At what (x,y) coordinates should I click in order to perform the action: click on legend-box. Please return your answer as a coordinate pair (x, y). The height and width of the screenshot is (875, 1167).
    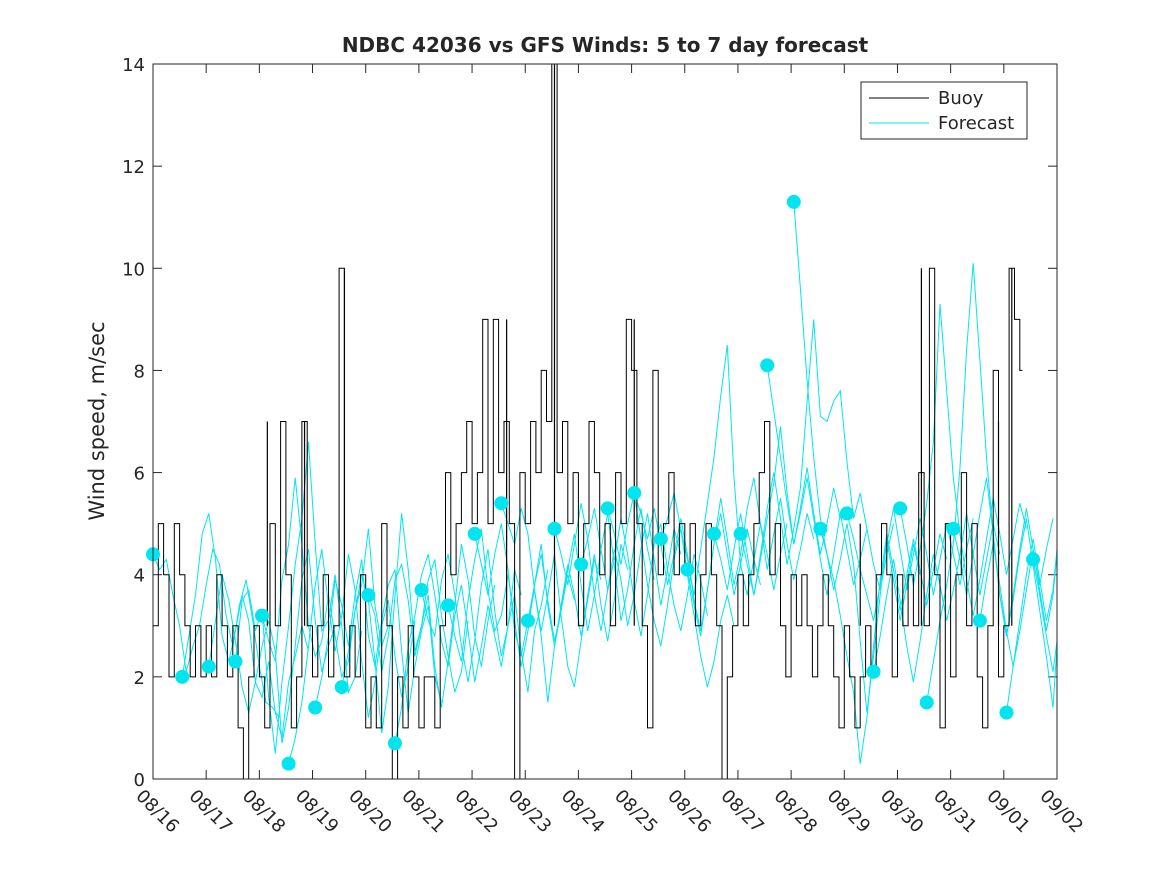
    Looking at the image, I should click on (944, 110).